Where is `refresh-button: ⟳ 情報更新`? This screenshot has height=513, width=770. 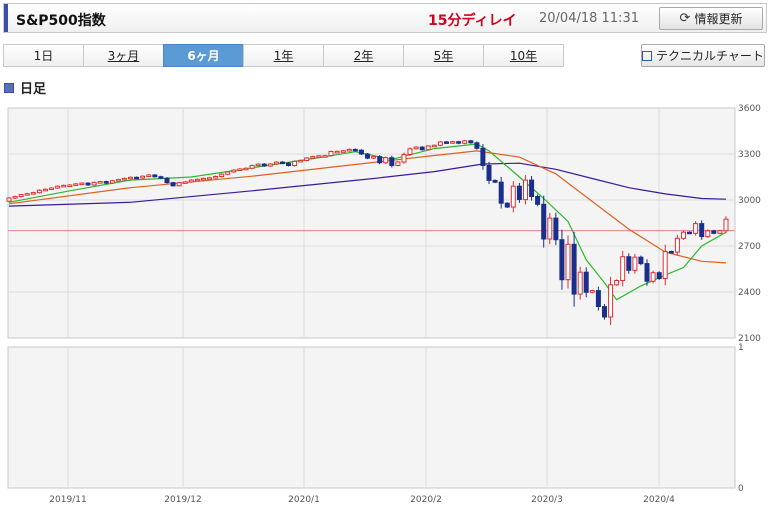
refresh-button: ⟳ 情報更新 is located at coordinates (711, 18).